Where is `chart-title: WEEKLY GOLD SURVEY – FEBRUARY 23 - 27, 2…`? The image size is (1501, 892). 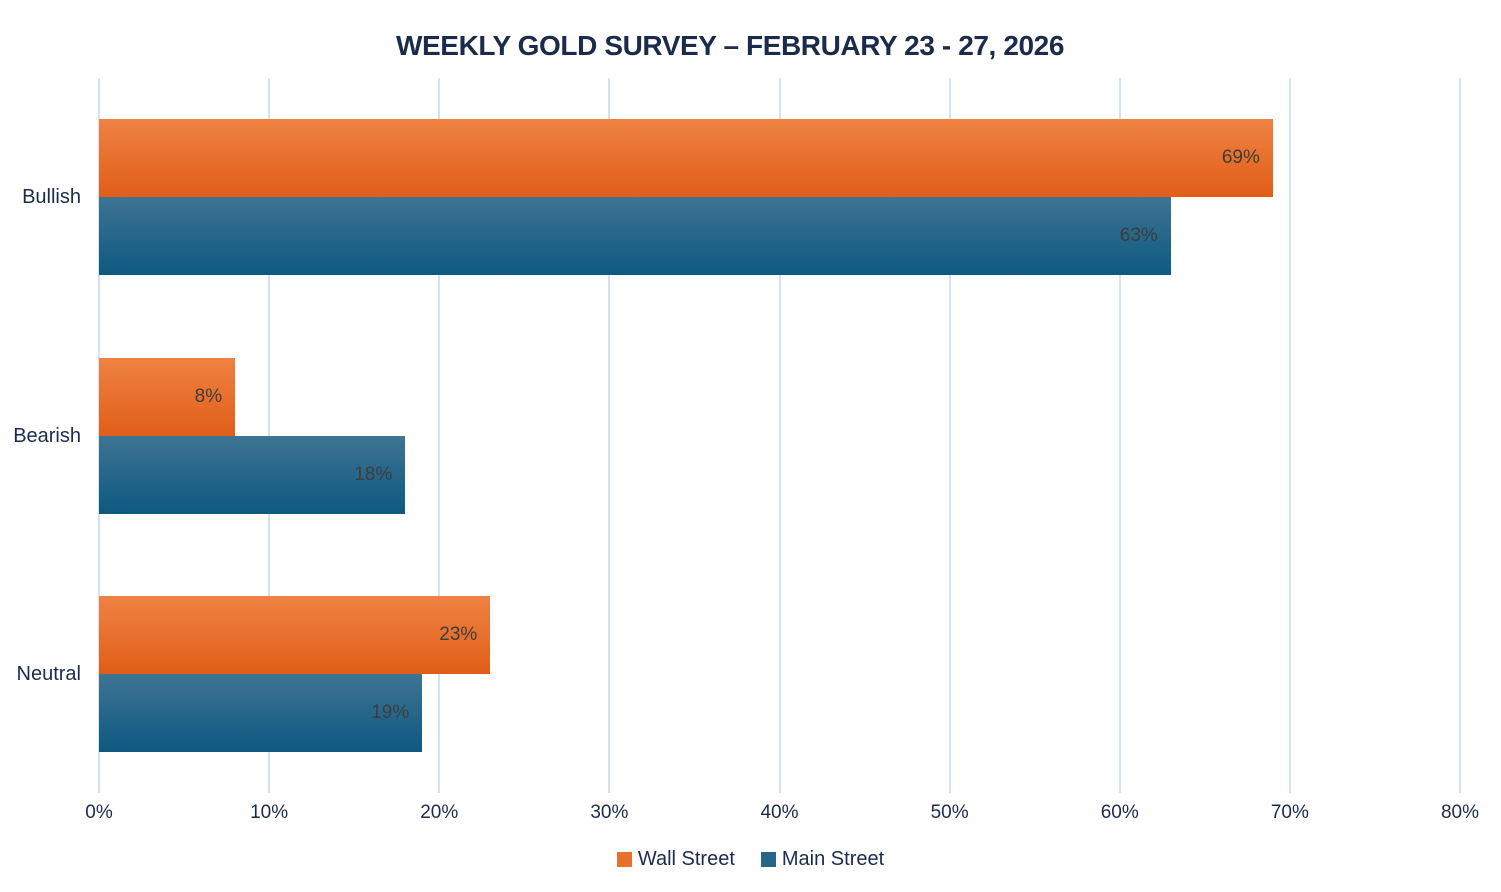 chart-title: WEEKLY GOLD SURVEY – FEBRUARY 23 - 27, 2… is located at coordinates (730, 45).